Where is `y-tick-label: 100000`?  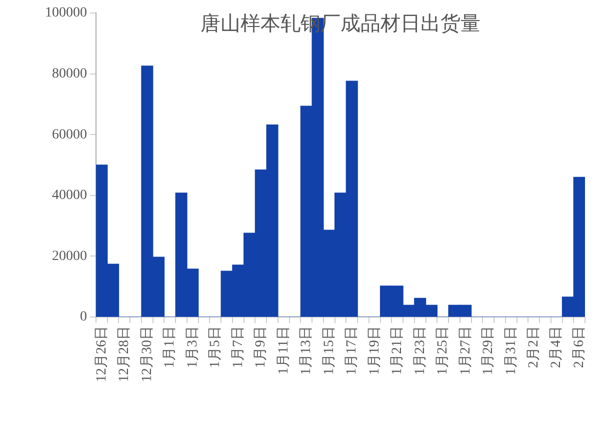 y-tick-label: 100000 is located at coordinates (66, 13).